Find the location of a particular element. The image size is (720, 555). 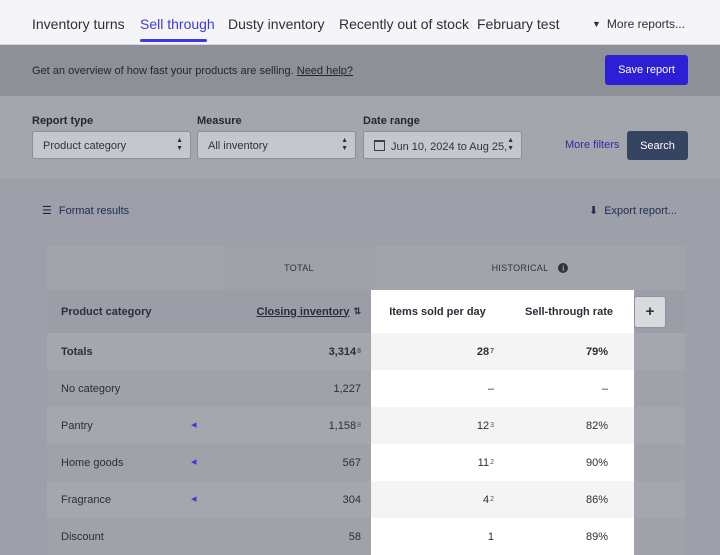

closing-inventory-label: Closing inventory is located at coordinates (303, 311).